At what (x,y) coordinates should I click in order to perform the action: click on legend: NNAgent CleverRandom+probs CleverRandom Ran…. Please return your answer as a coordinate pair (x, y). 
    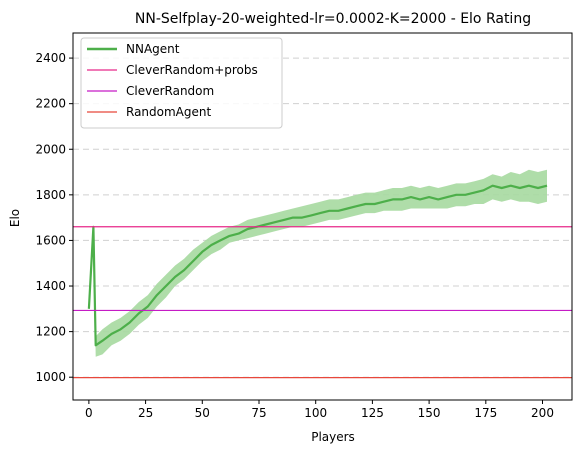
    Looking at the image, I should click on (181, 83).